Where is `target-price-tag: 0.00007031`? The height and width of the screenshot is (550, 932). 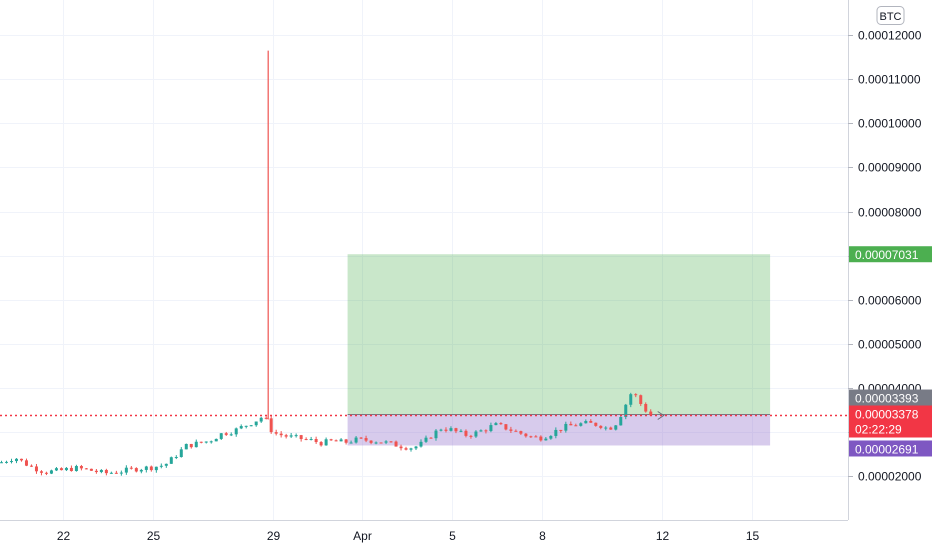 target-price-tag: 0.00007031 is located at coordinates (890, 254).